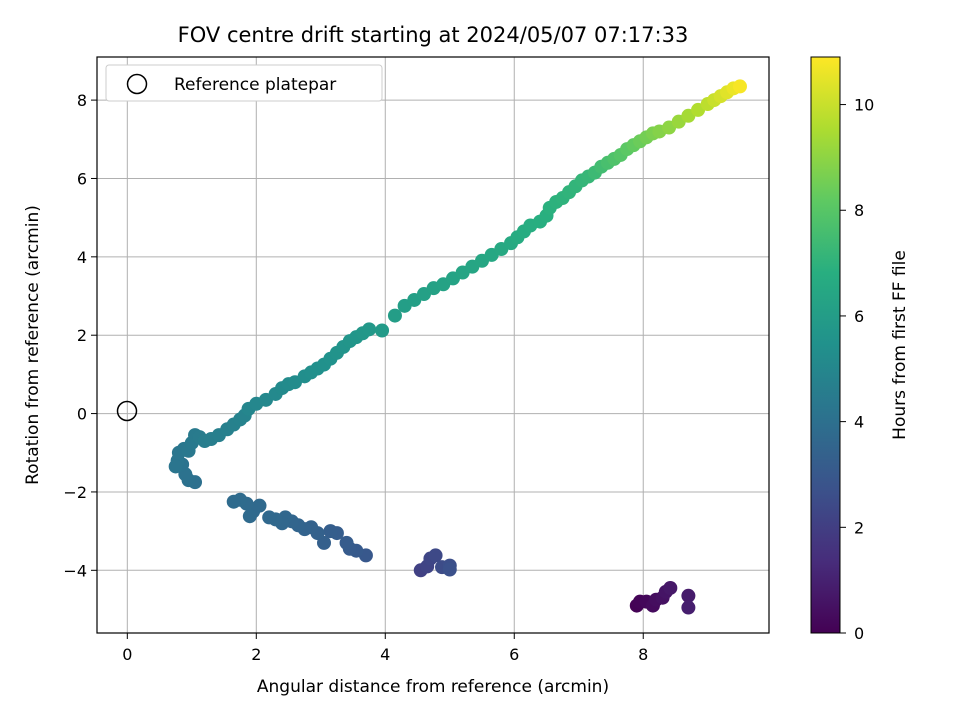 The height and width of the screenshot is (720, 960). Describe the element at coordinates (82, 100) in the screenshot. I see `y-tick-label: 8` at that location.